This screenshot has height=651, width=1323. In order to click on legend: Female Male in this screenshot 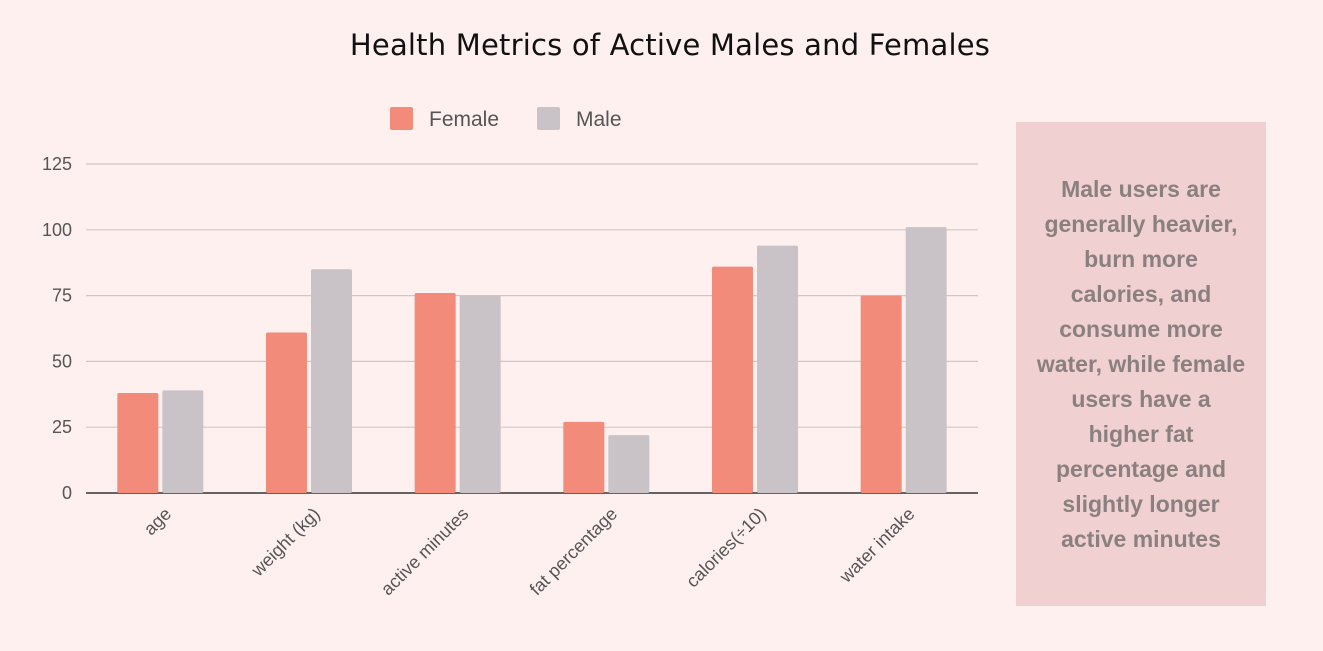, I will do `click(506, 119)`.